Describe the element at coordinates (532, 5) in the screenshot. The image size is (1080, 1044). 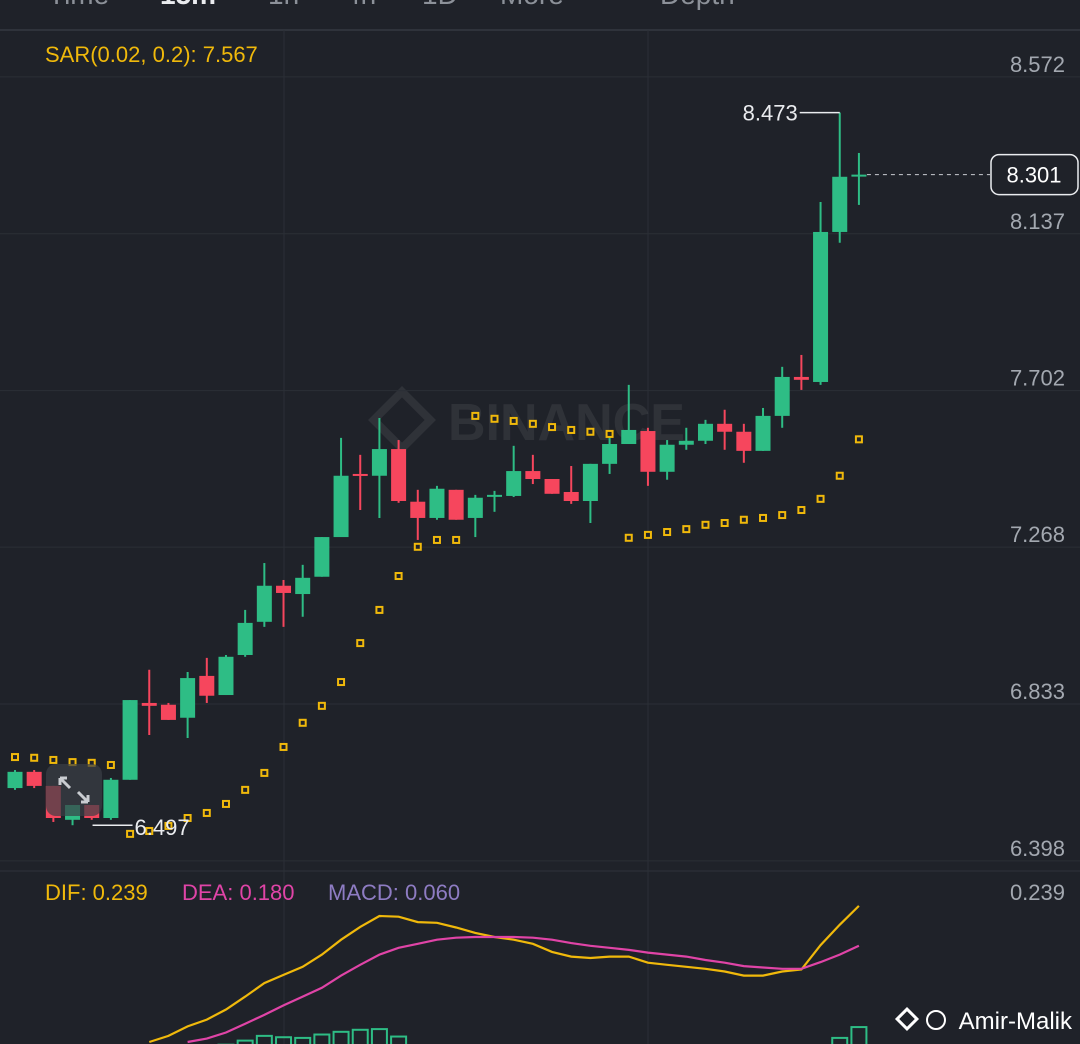
I see `tab: More` at that location.